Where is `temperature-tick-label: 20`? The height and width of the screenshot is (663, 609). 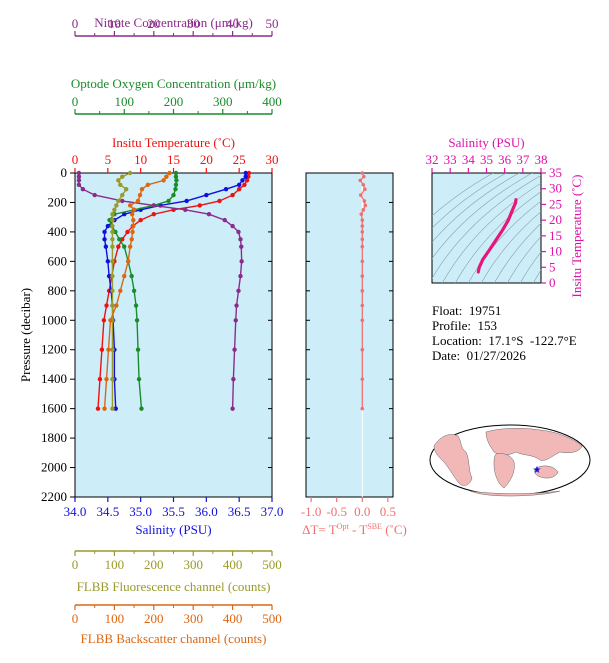
temperature-tick-label: 20 is located at coordinates (206, 159).